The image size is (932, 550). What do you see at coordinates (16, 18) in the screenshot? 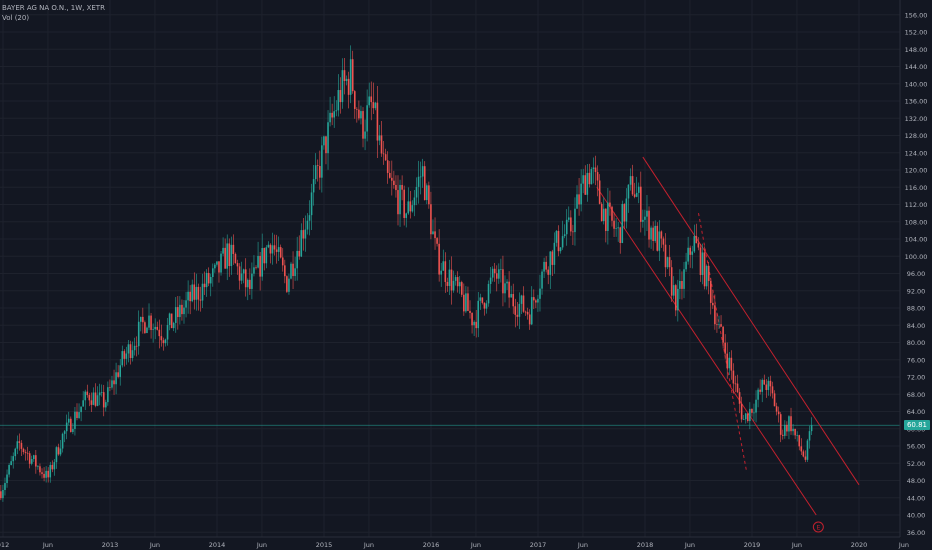
I see `volume-indicator-label: Vol (20)` at bounding box center [16, 18].